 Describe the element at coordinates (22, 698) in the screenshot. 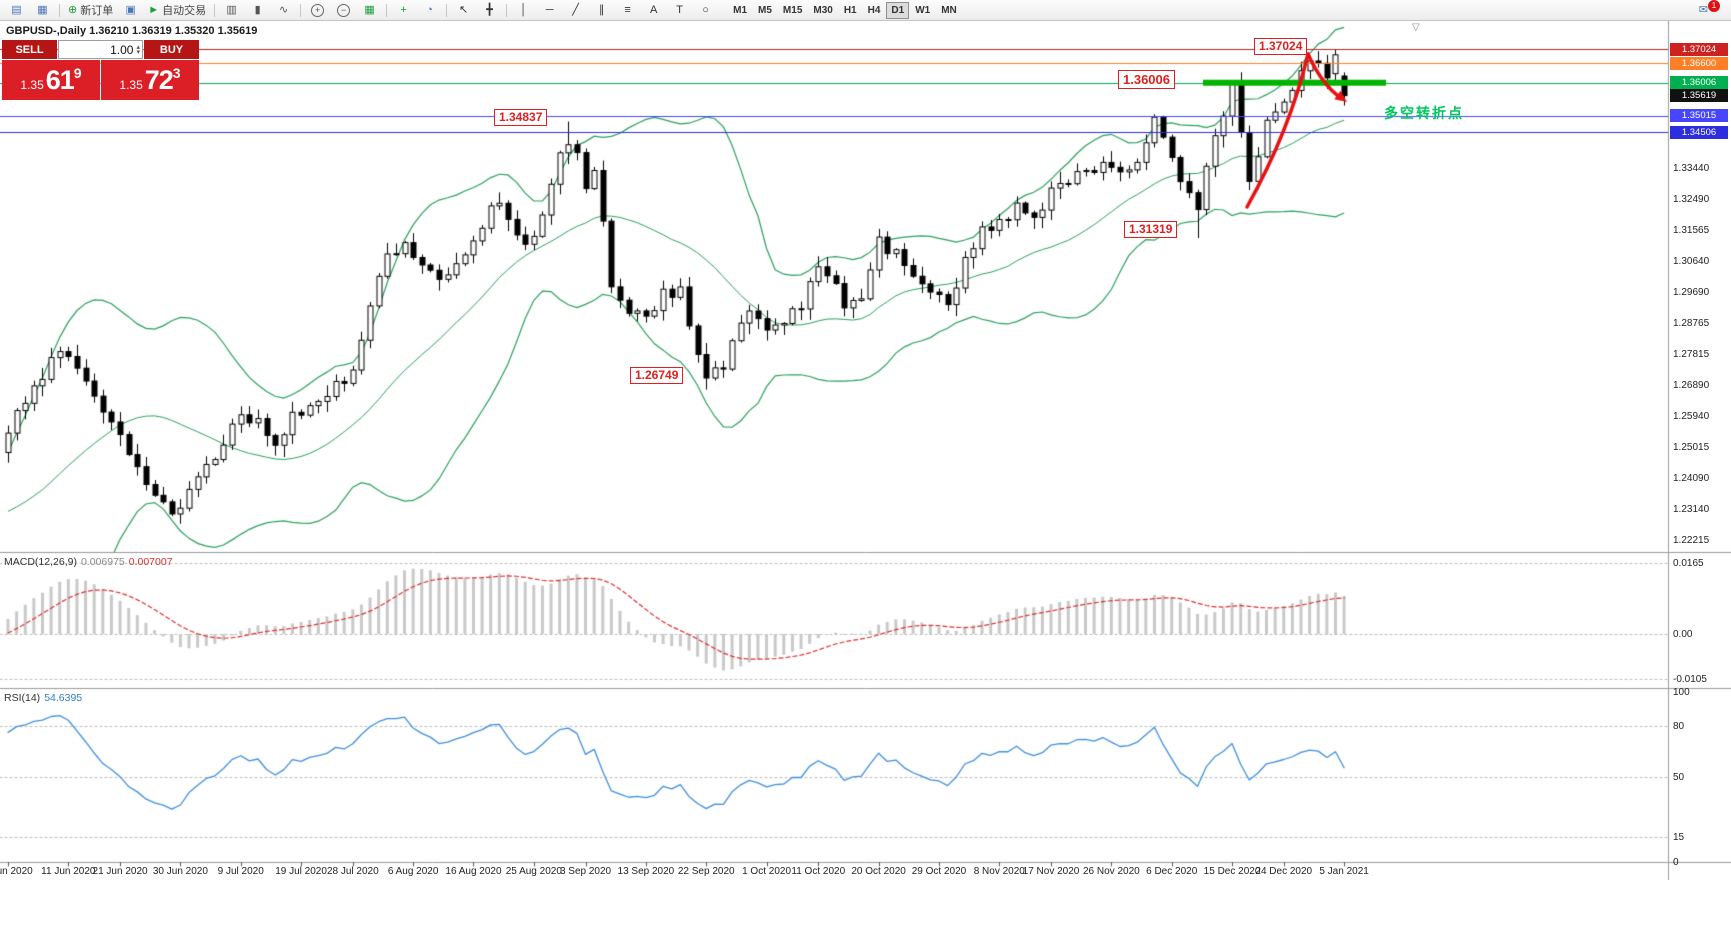

I see `rsi-name: RSI(14)` at that location.